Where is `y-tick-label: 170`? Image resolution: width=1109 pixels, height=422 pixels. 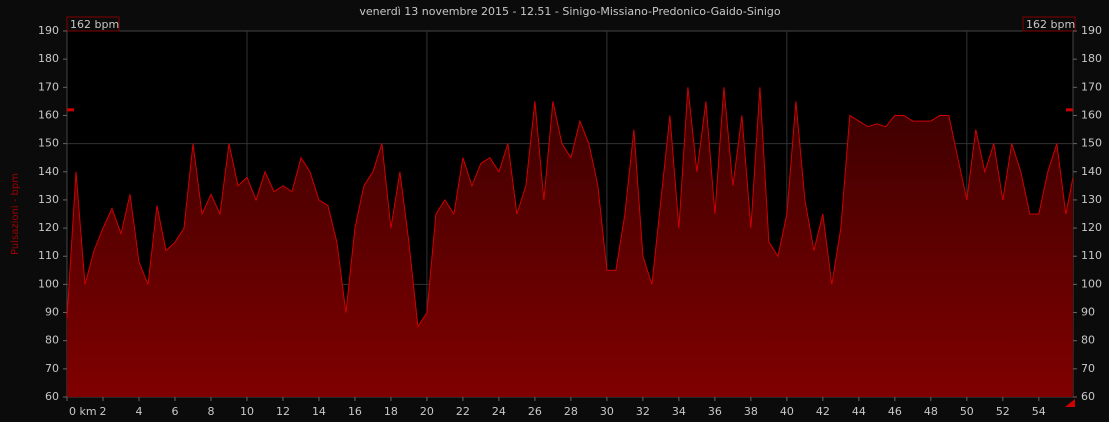
y-tick-label: 170 is located at coordinates (48, 86).